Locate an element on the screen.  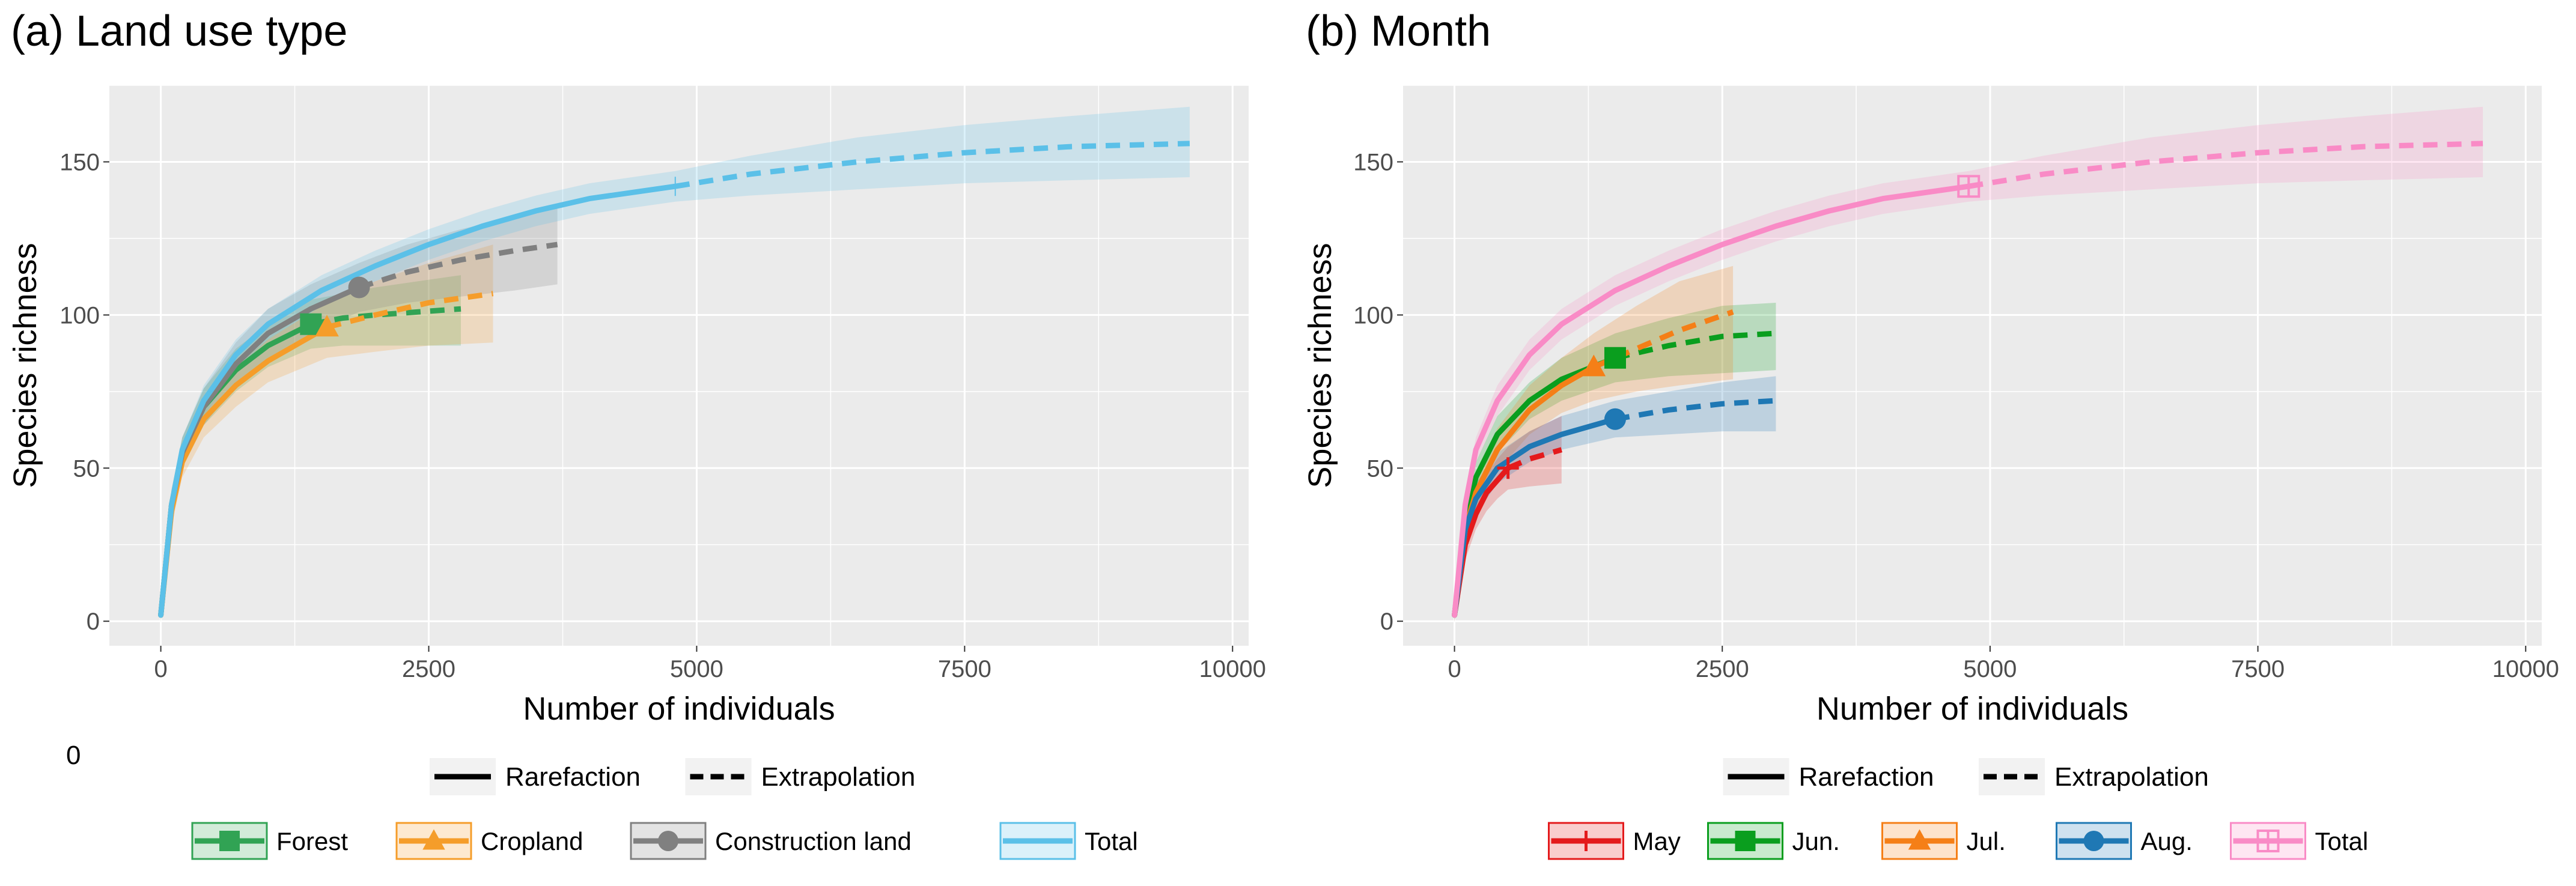
panel-b-legend-label-aug: Aug. is located at coordinates (2167, 841).